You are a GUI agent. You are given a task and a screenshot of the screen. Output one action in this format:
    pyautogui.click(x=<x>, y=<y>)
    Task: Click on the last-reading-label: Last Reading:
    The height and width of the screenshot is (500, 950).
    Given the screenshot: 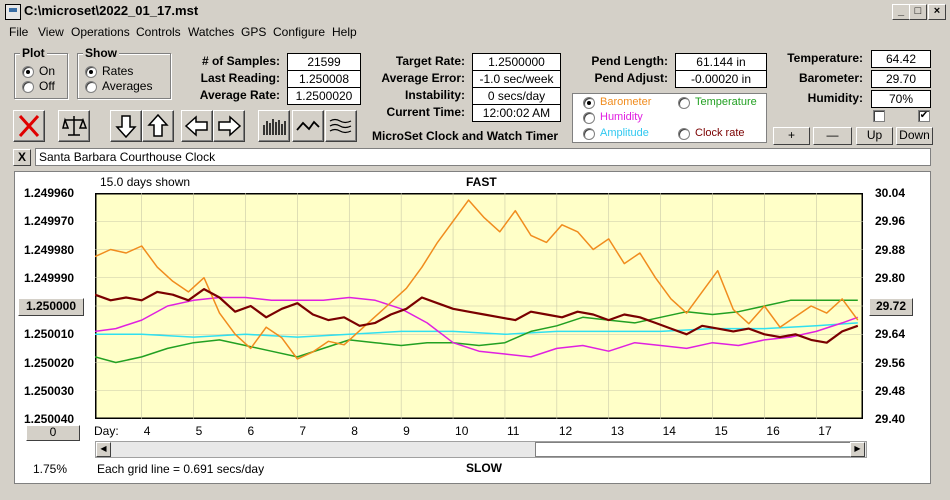 What is the action you would take?
    pyautogui.click(x=240, y=78)
    